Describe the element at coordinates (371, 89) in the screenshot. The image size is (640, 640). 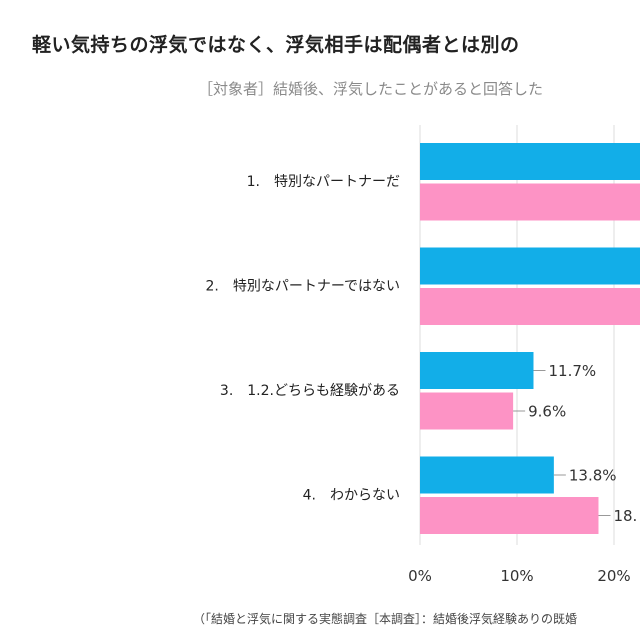
I see `chart-subtitle: ［対象者］結婚後、浮気したことがあると回答した` at that location.